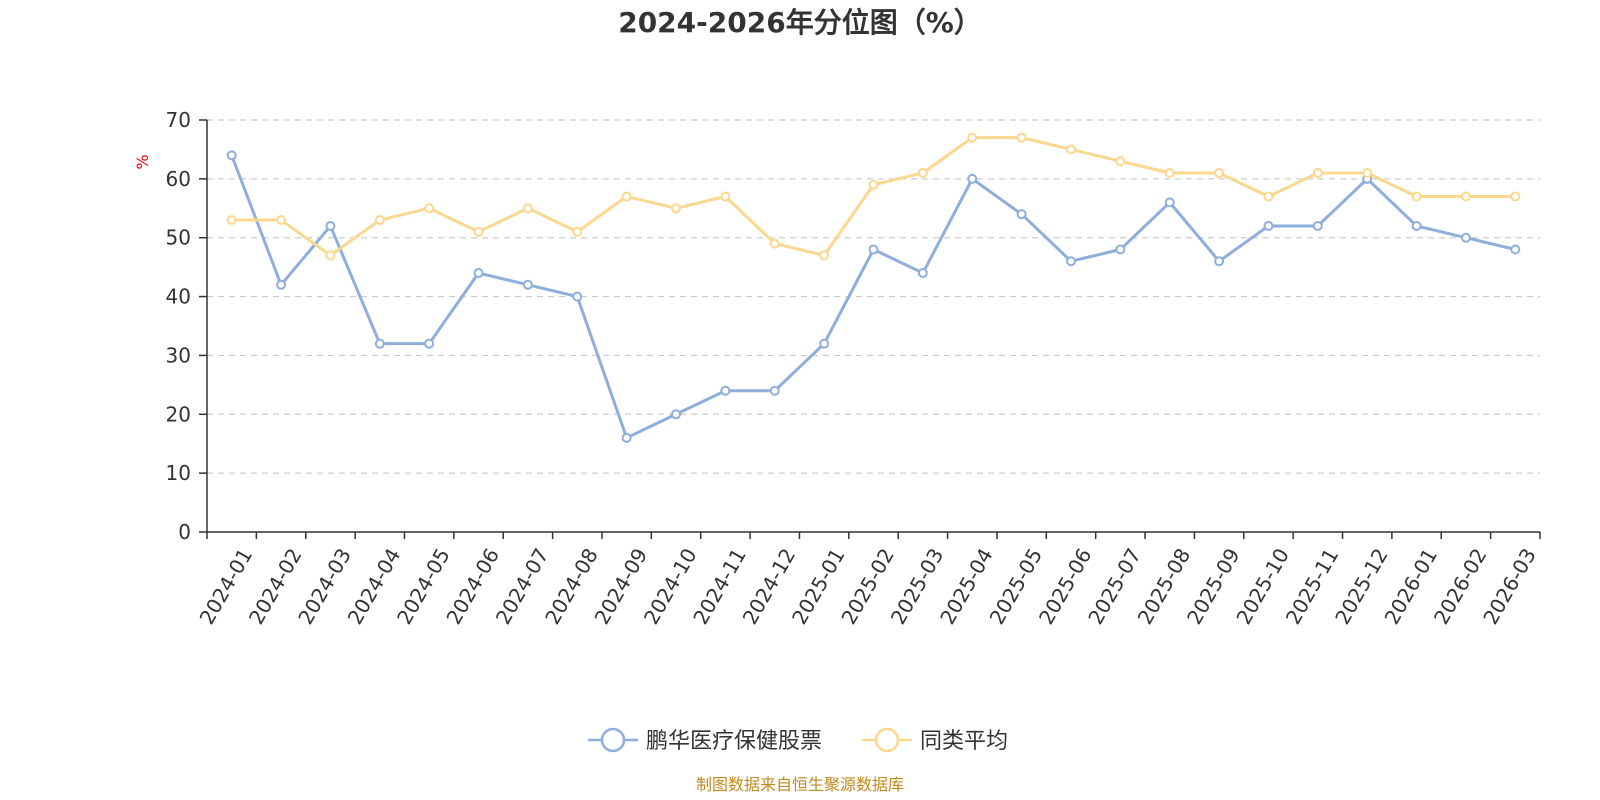  I want to click on y-tick-label: 40, so click(178, 297).